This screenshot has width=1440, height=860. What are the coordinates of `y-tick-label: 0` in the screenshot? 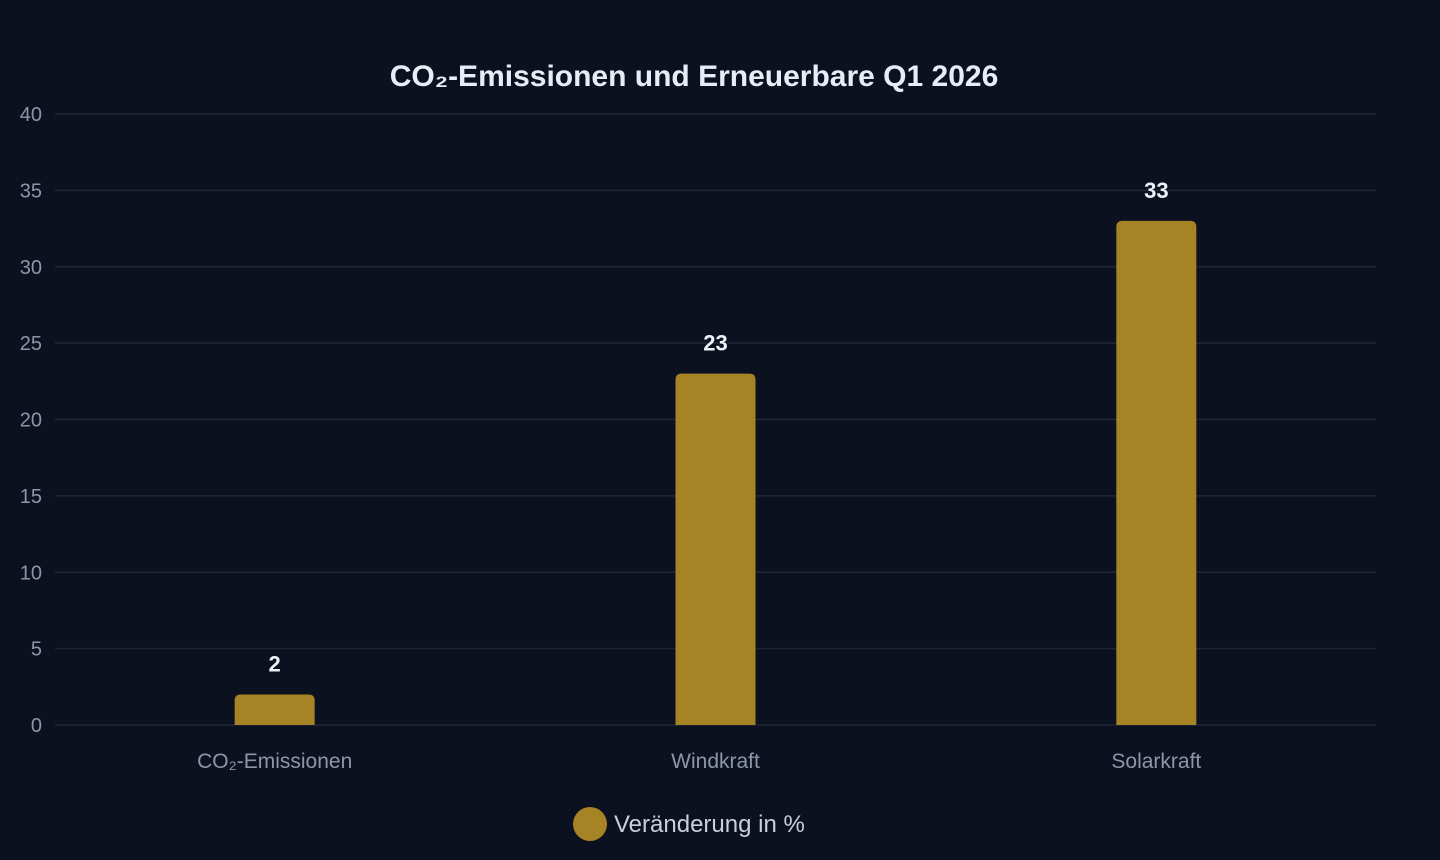 It's located at (36, 726).